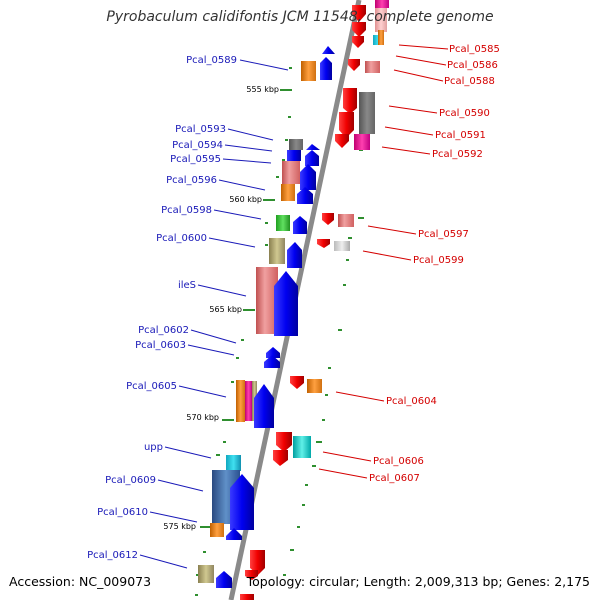 Image resolution: width=600 pixels, height=600 pixels. I want to click on gene-label-pcal-0600: Pcal_0600, so click(181, 238).